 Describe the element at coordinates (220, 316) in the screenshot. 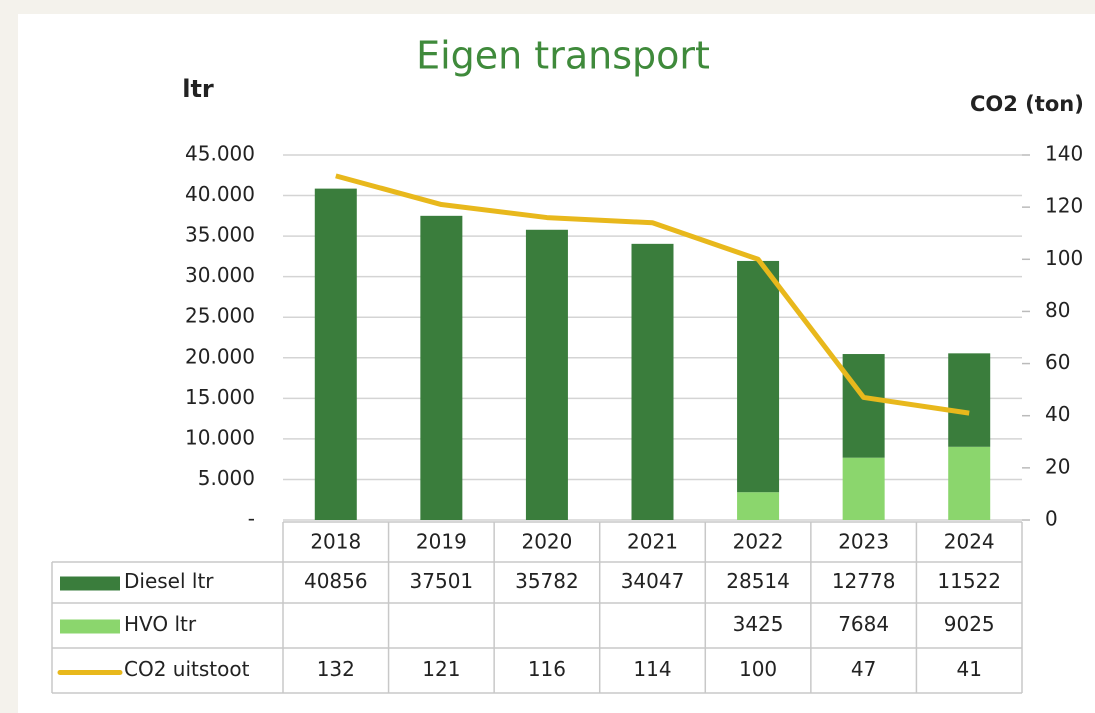

I see `y-tick-label: 25.000` at that location.